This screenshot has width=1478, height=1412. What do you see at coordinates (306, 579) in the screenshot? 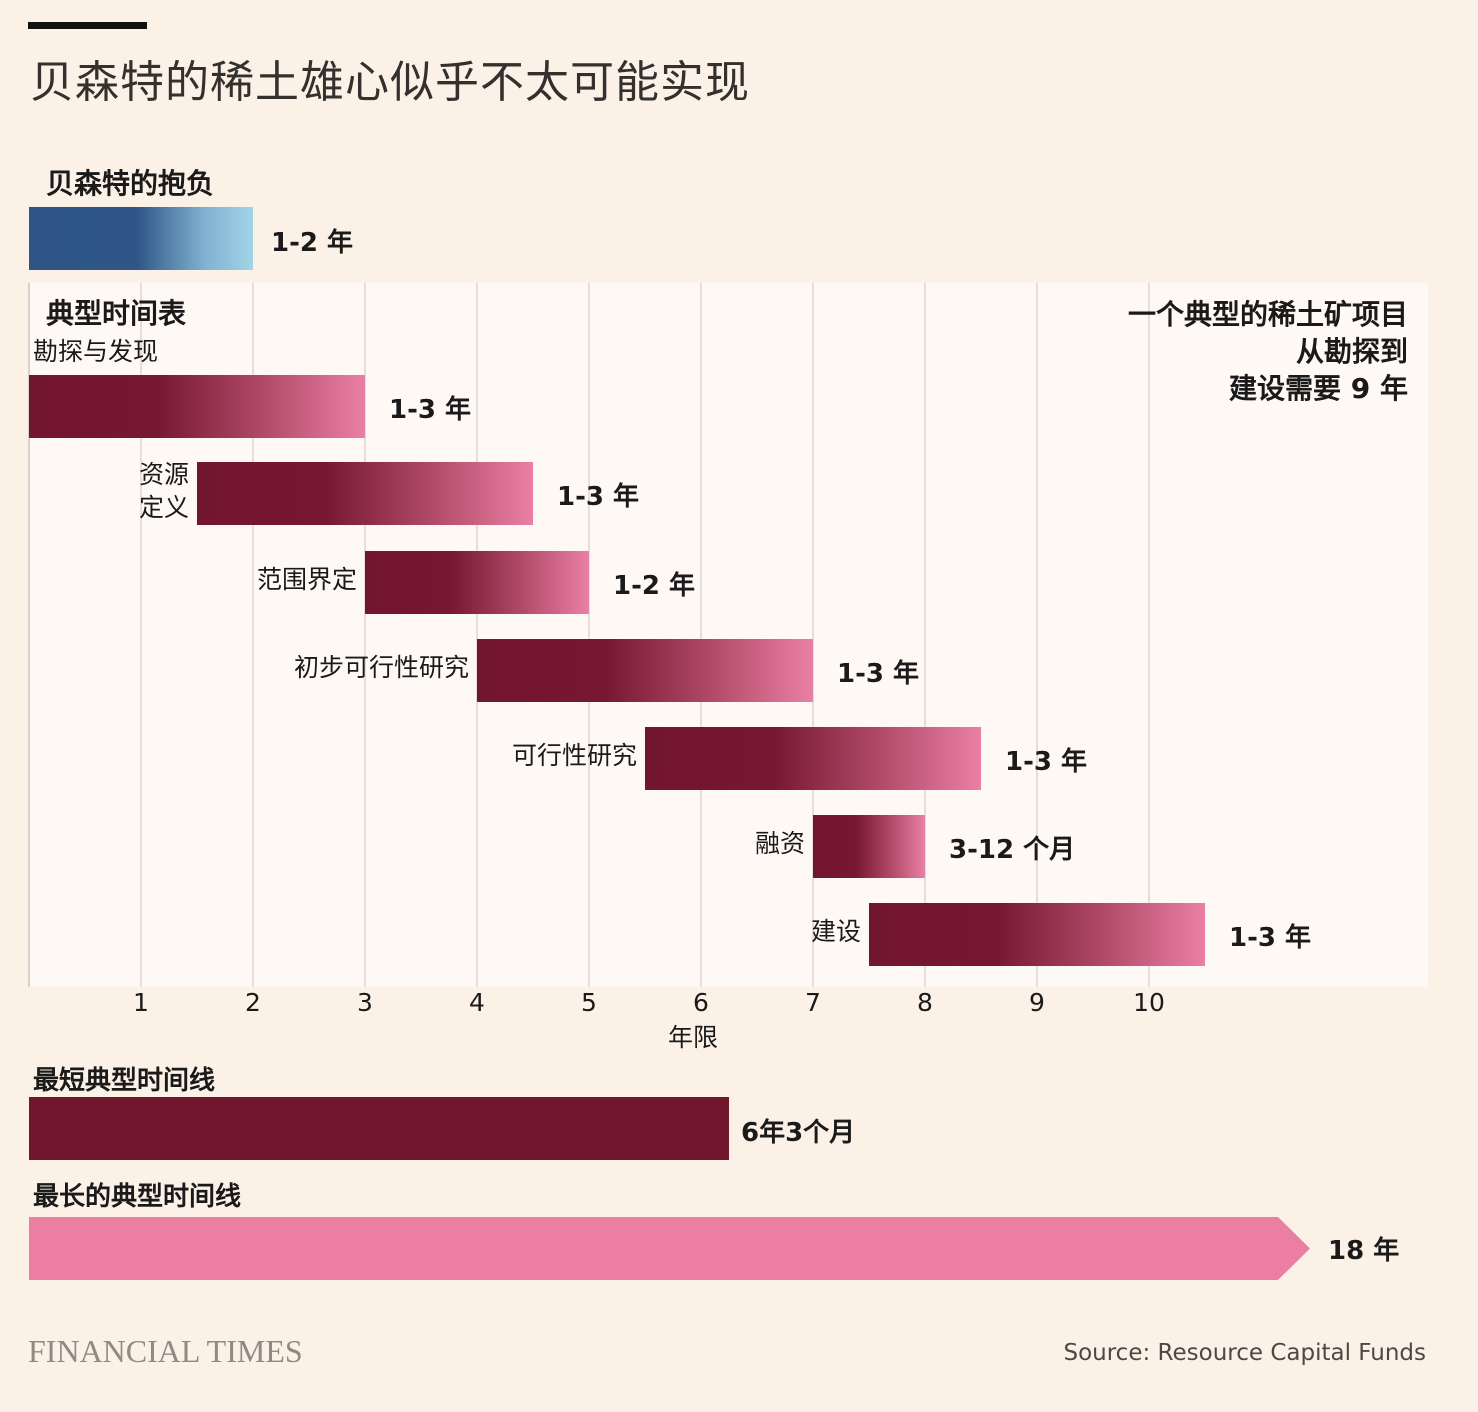
I see `phase-label: 范围界定` at bounding box center [306, 579].